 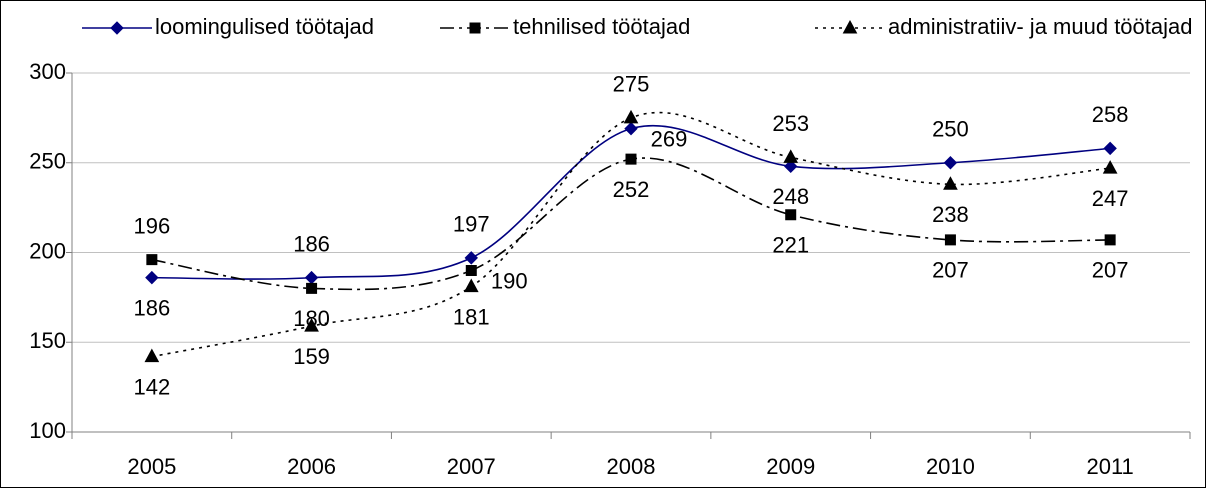 I want to click on data-label: 197, so click(x=471, y=224).